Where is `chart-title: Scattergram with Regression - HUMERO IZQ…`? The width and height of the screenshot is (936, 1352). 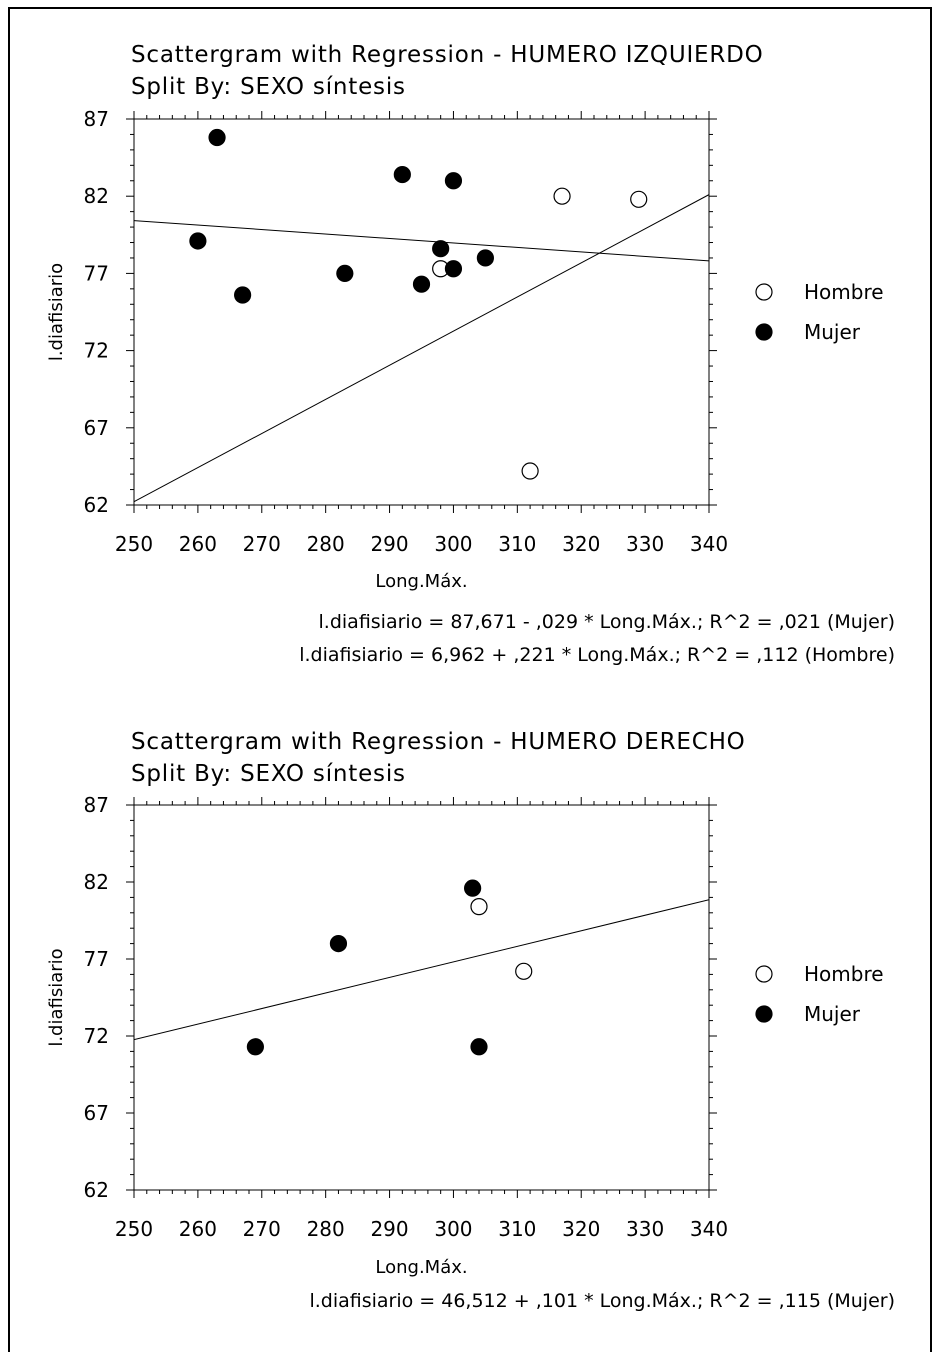
chart-title: Scattergram with Regression - HUMERO IZQ… is located at coordinates (447, 55).